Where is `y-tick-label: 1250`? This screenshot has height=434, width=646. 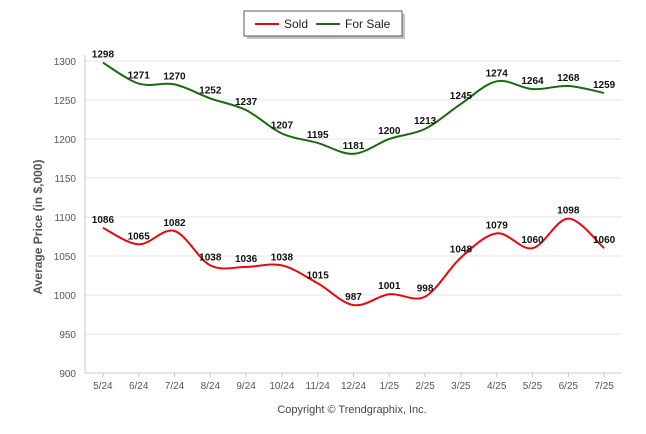
y-tick-label: 1250 is located at coordinates (65, 101).